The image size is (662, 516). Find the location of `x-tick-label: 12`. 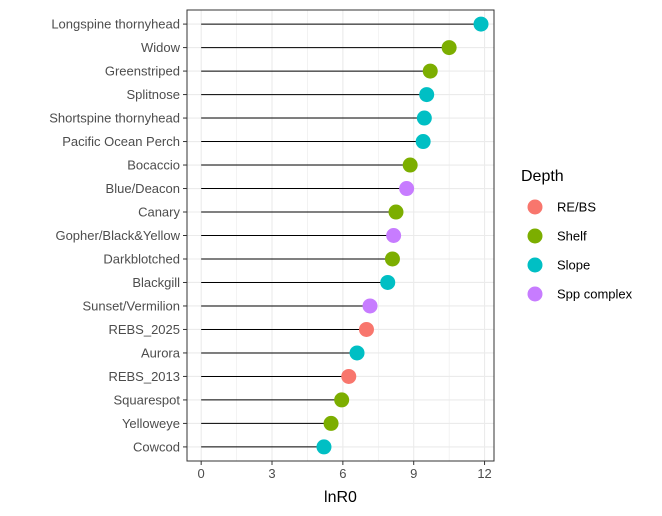

x-tick-label: 12 is located at coordinates (484, 473).